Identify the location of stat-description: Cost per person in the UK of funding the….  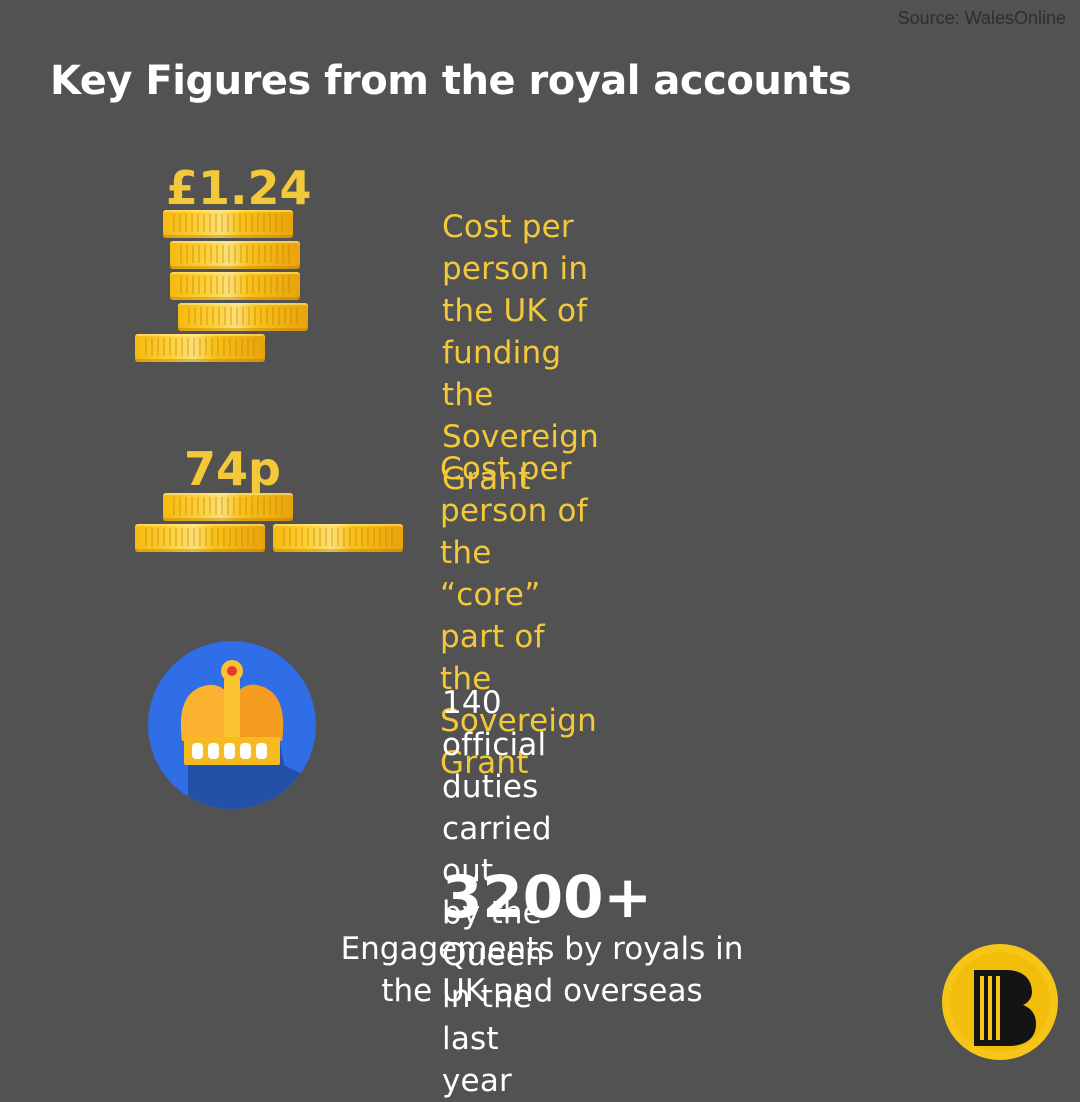
(520, 353).